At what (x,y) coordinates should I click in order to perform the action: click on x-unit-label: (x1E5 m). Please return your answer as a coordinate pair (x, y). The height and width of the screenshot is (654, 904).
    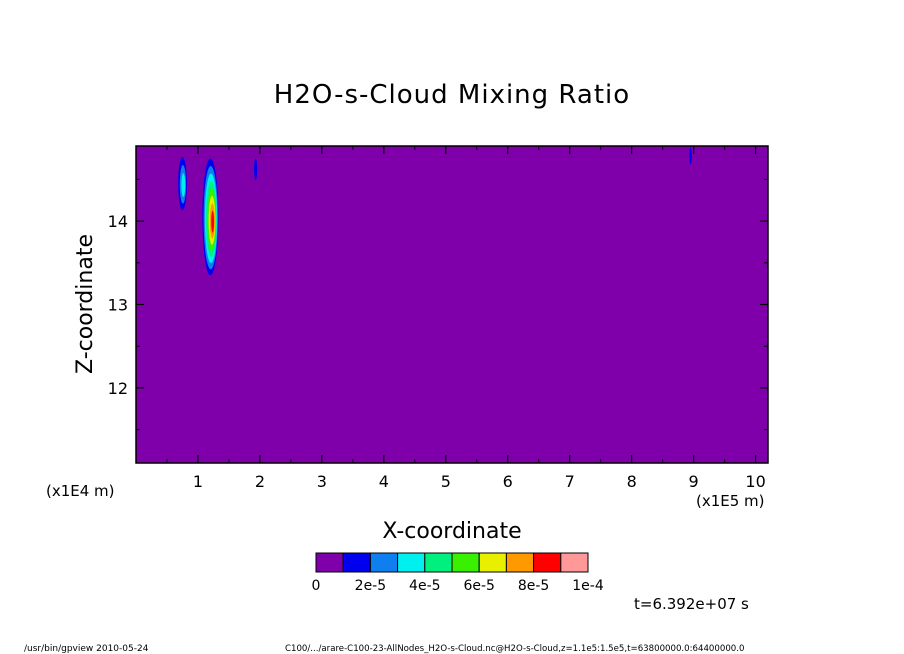
    Looking at the image, I should click on (730, 501).